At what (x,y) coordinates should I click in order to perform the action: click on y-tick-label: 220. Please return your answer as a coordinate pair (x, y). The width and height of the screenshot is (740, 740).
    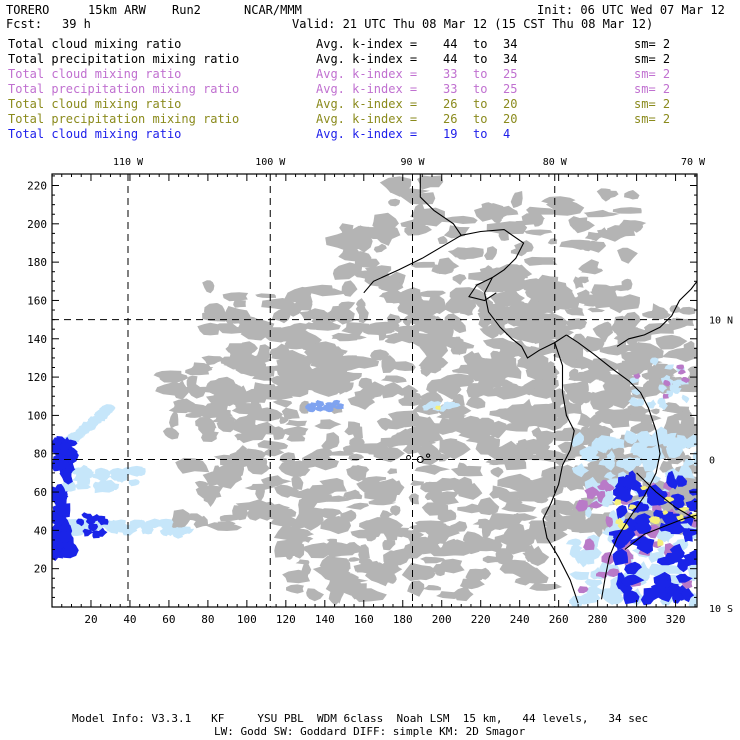
    Looking at the image, I should click on (37, 185).